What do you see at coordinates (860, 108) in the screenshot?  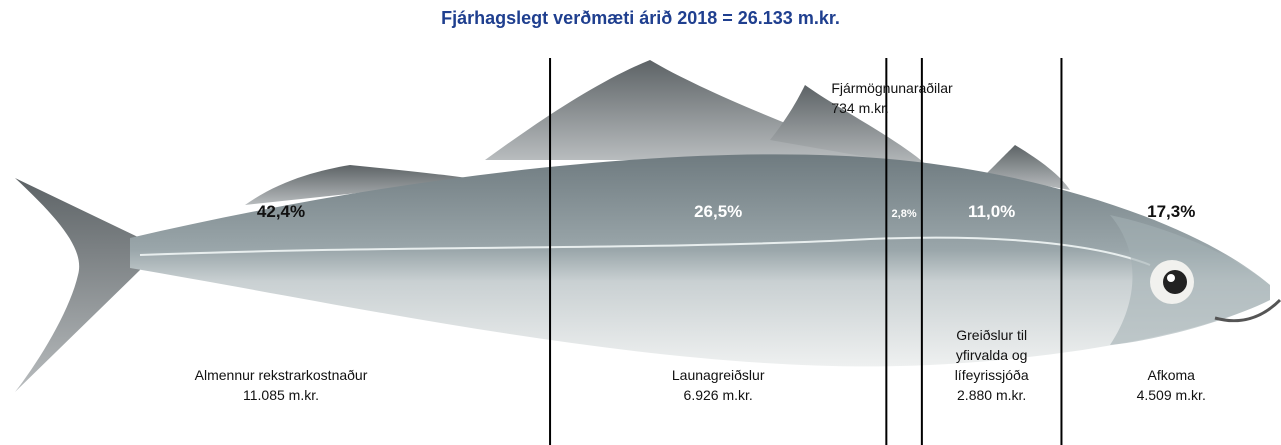 I see `amount-label: 734 m.kr.` at bounding box center [860, 108].